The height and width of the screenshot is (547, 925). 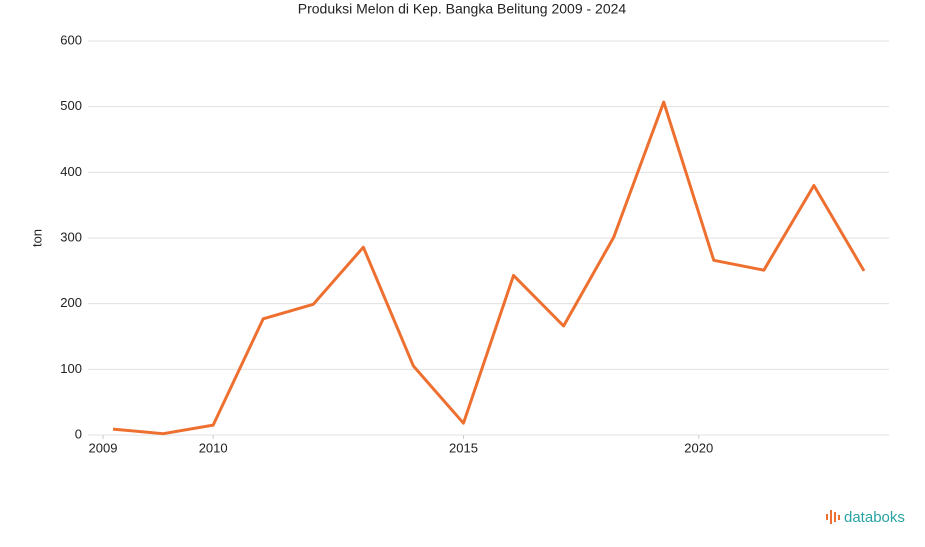 What do you see at coordinates (36, 238) in the screenshot?
I see `y-axis-label: ton` at bounding box center [36, 238].